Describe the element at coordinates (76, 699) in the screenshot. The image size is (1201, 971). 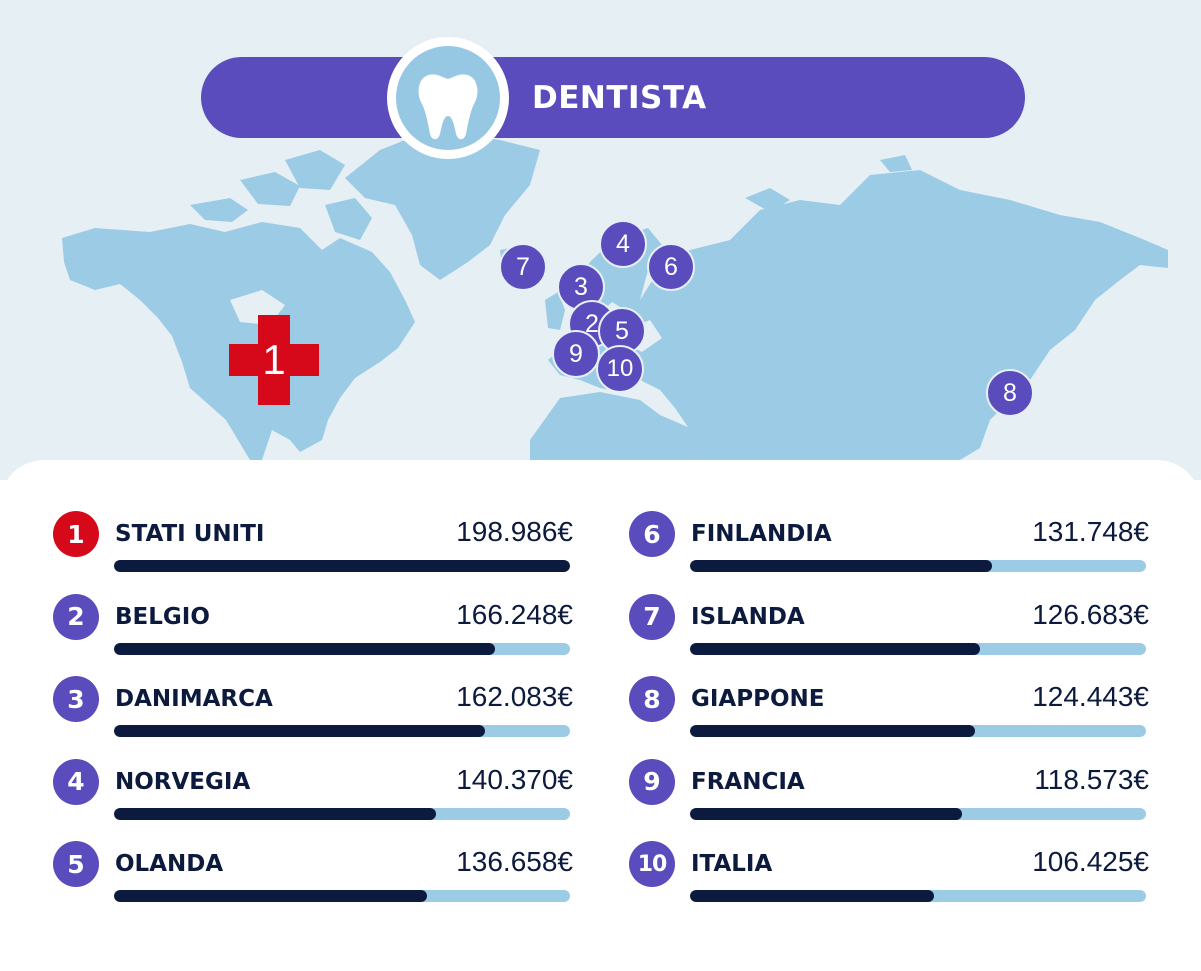
I see `rank-badge: 3` at that location.